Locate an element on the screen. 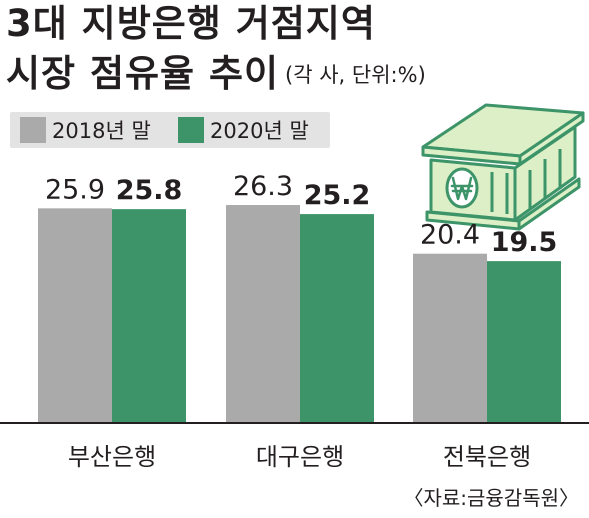 The height and width of the screenshot is (518, 589). category-label-1: 부산은행 is located at coordinates (112, 457).